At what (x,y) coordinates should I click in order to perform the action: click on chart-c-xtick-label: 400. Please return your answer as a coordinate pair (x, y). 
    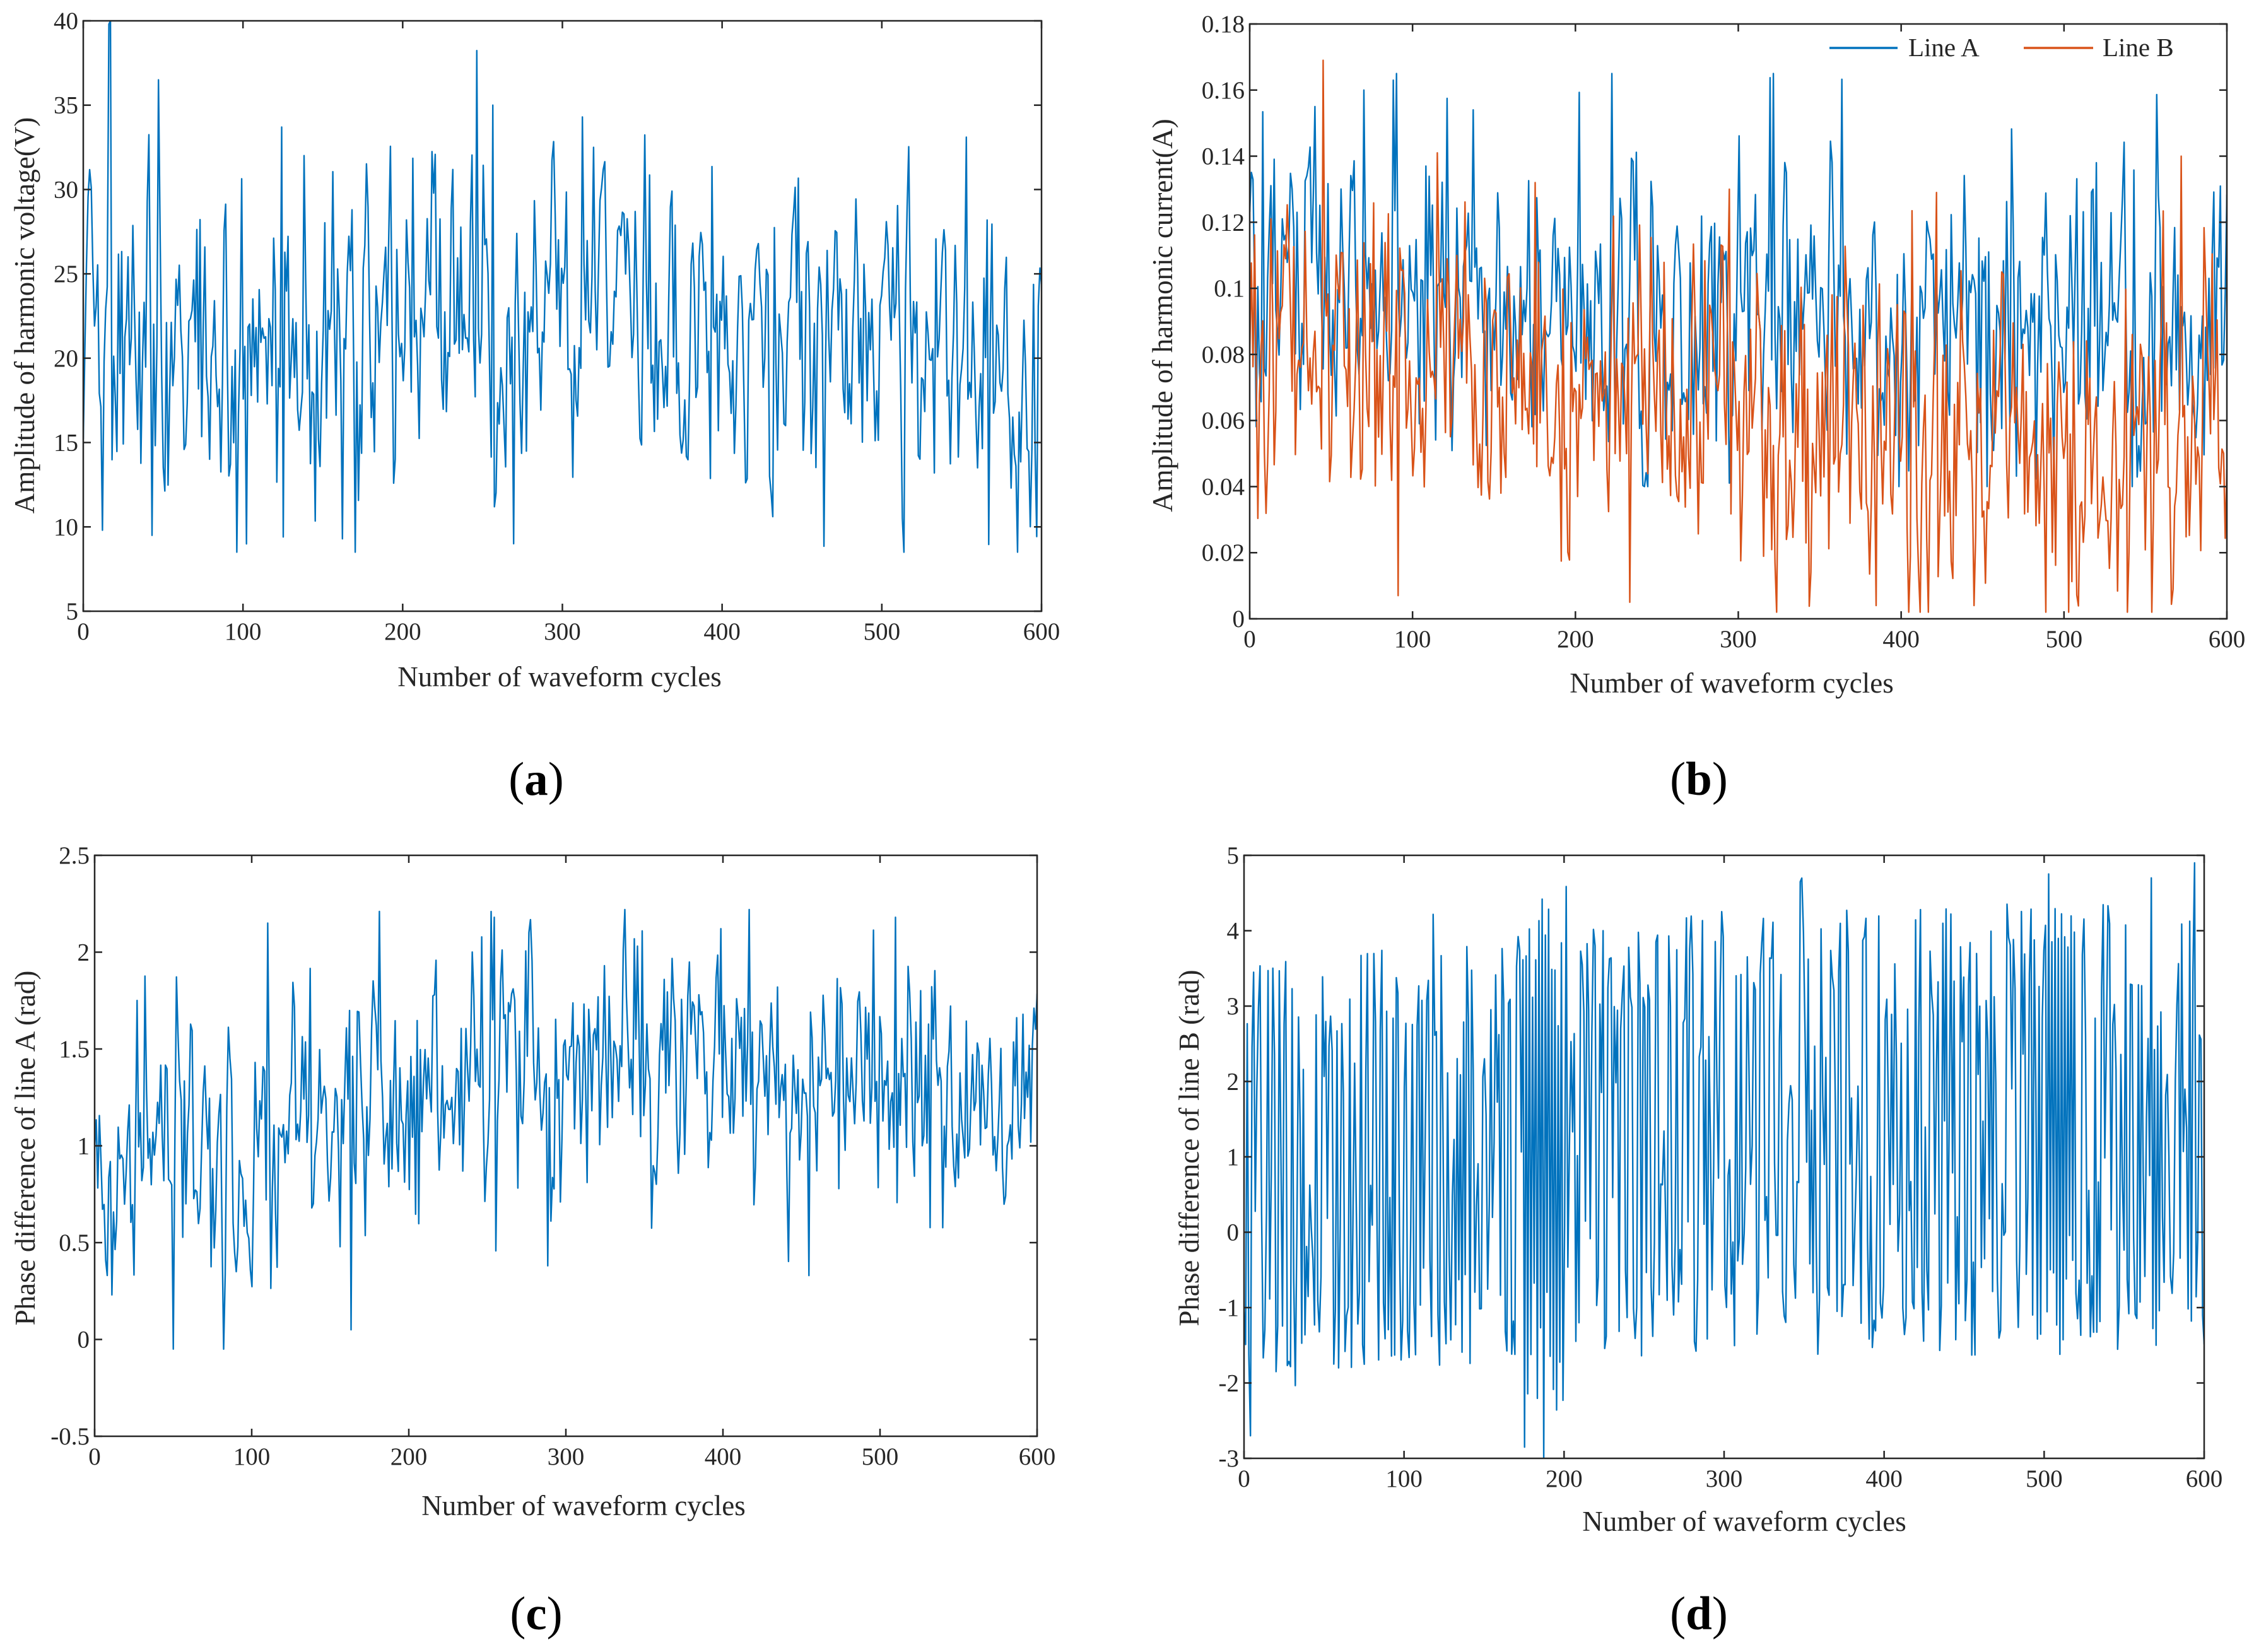
    Looking at the image, I should click on (724, 1456).